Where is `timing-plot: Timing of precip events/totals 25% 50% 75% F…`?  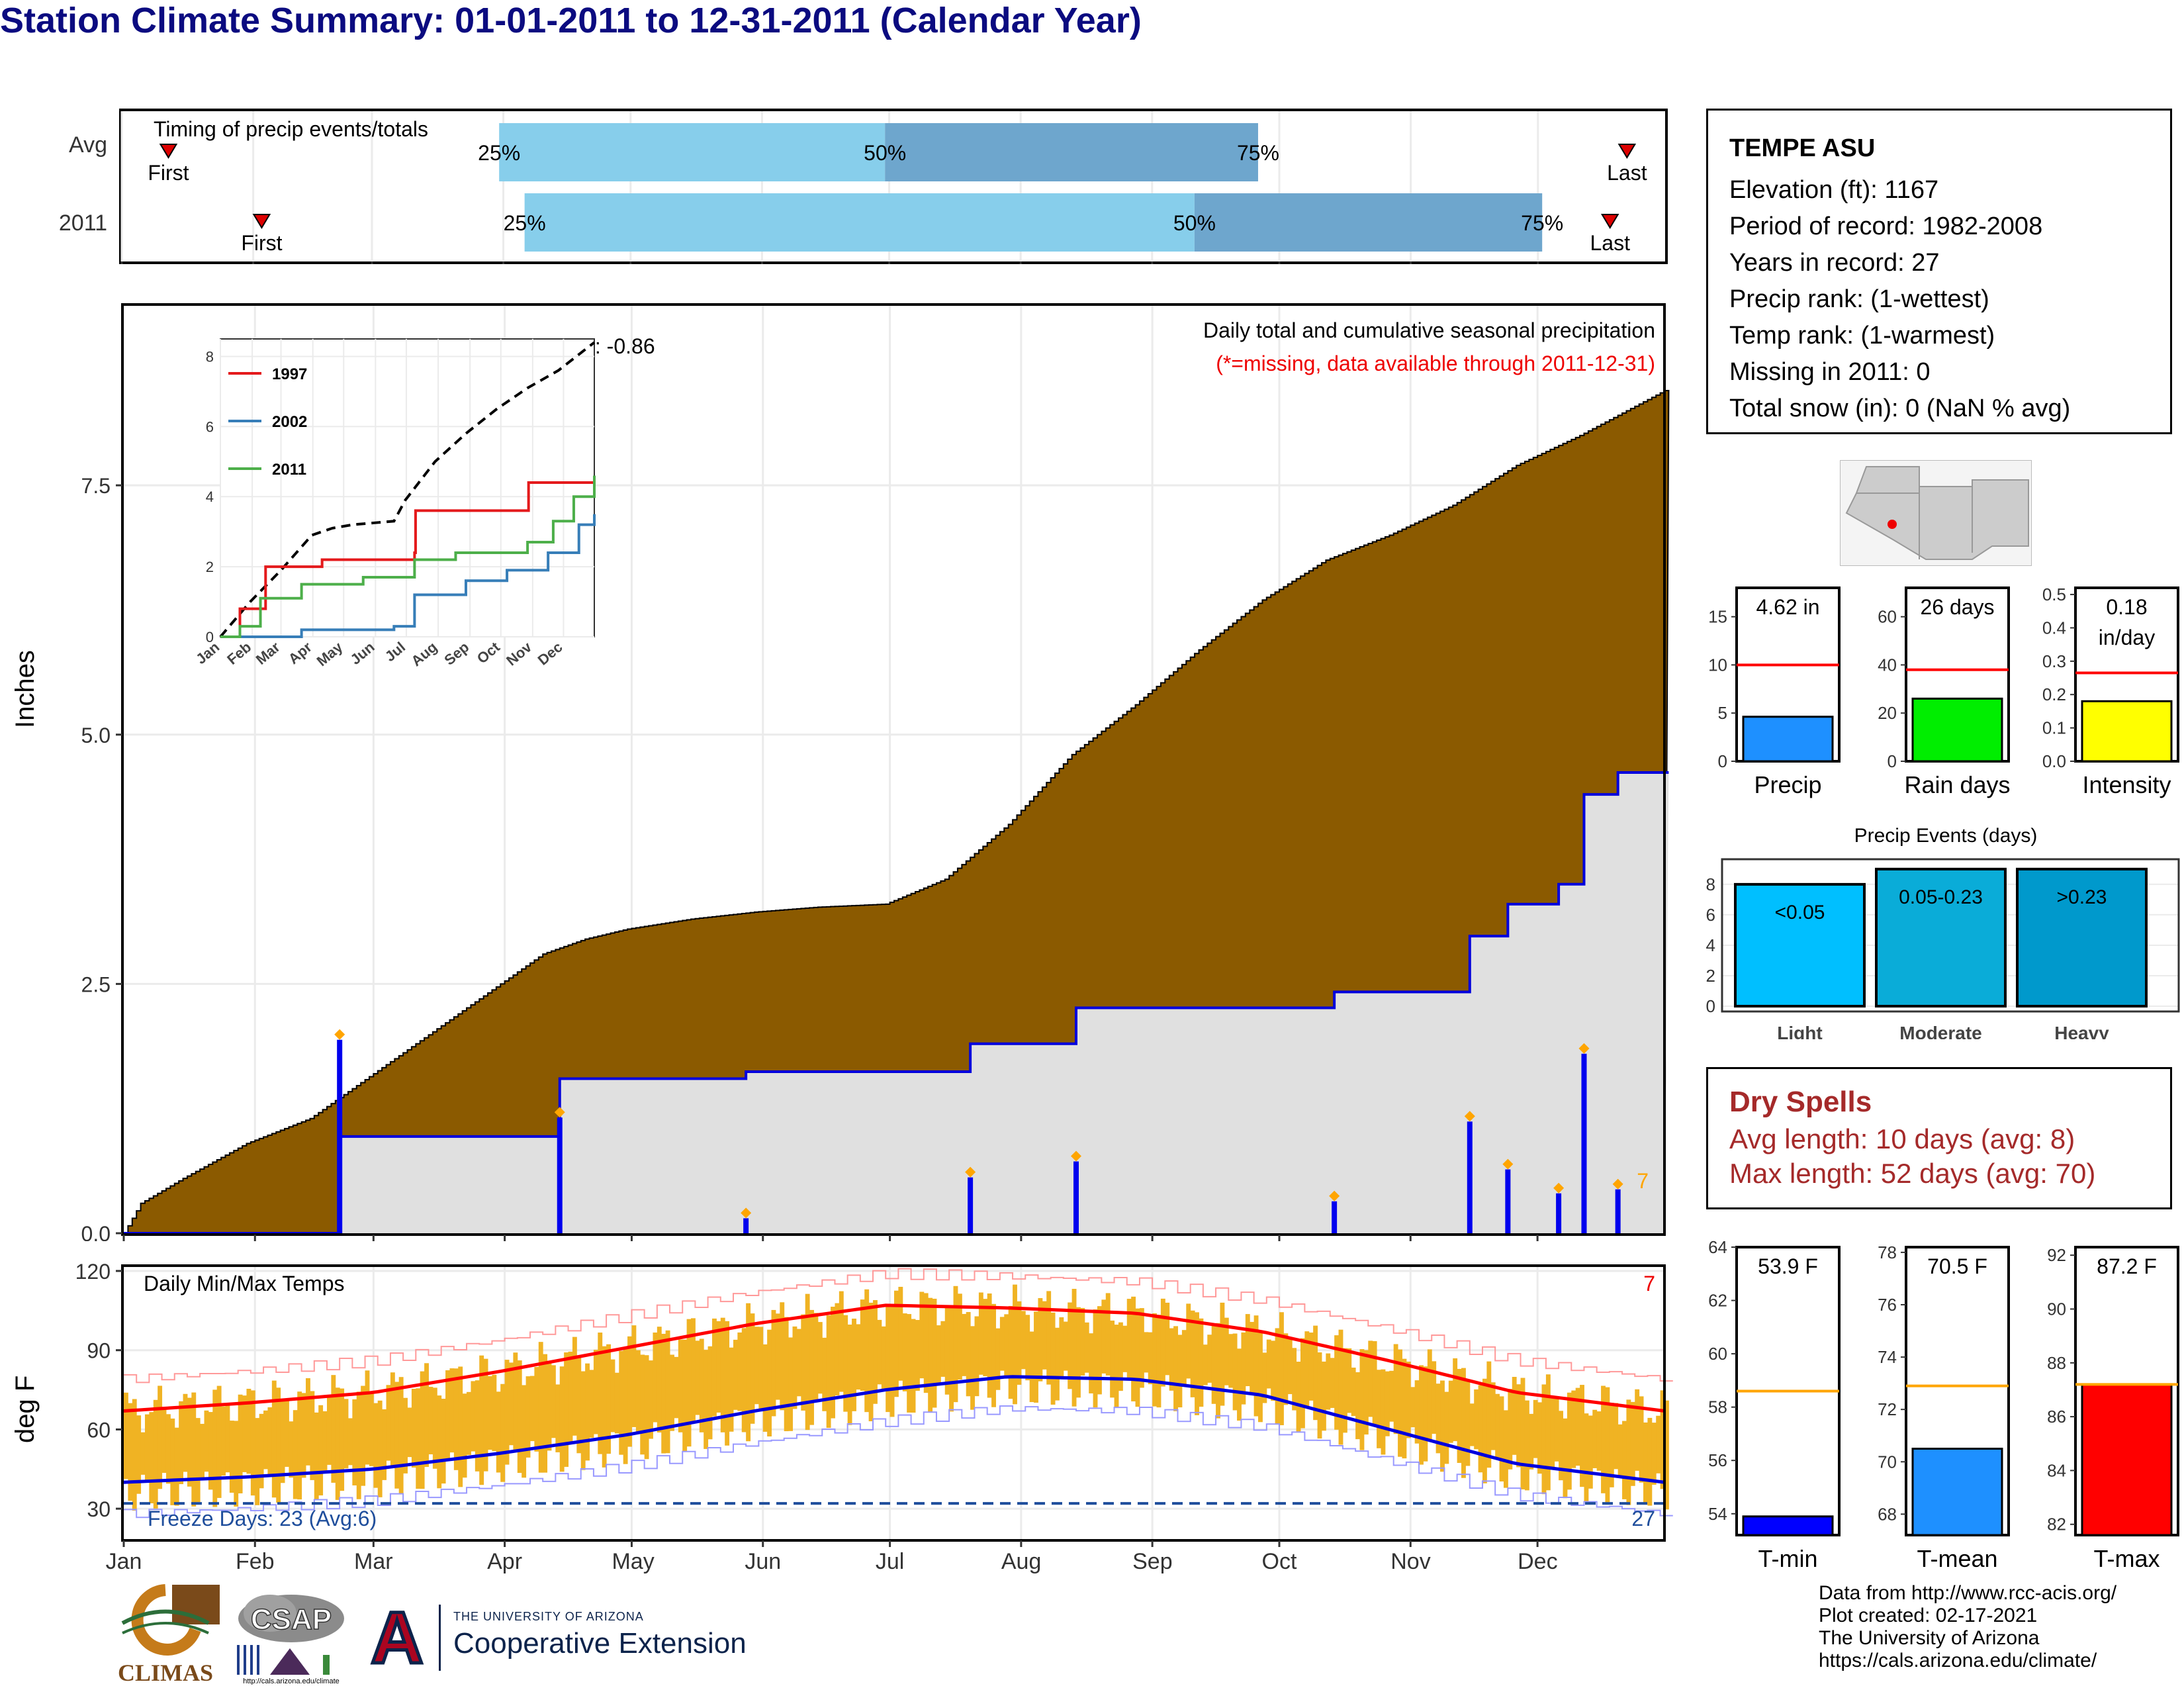 timing-plot: Timing of precip events/totals 25% 50% 75% F… is located at coordinates (893, 186).